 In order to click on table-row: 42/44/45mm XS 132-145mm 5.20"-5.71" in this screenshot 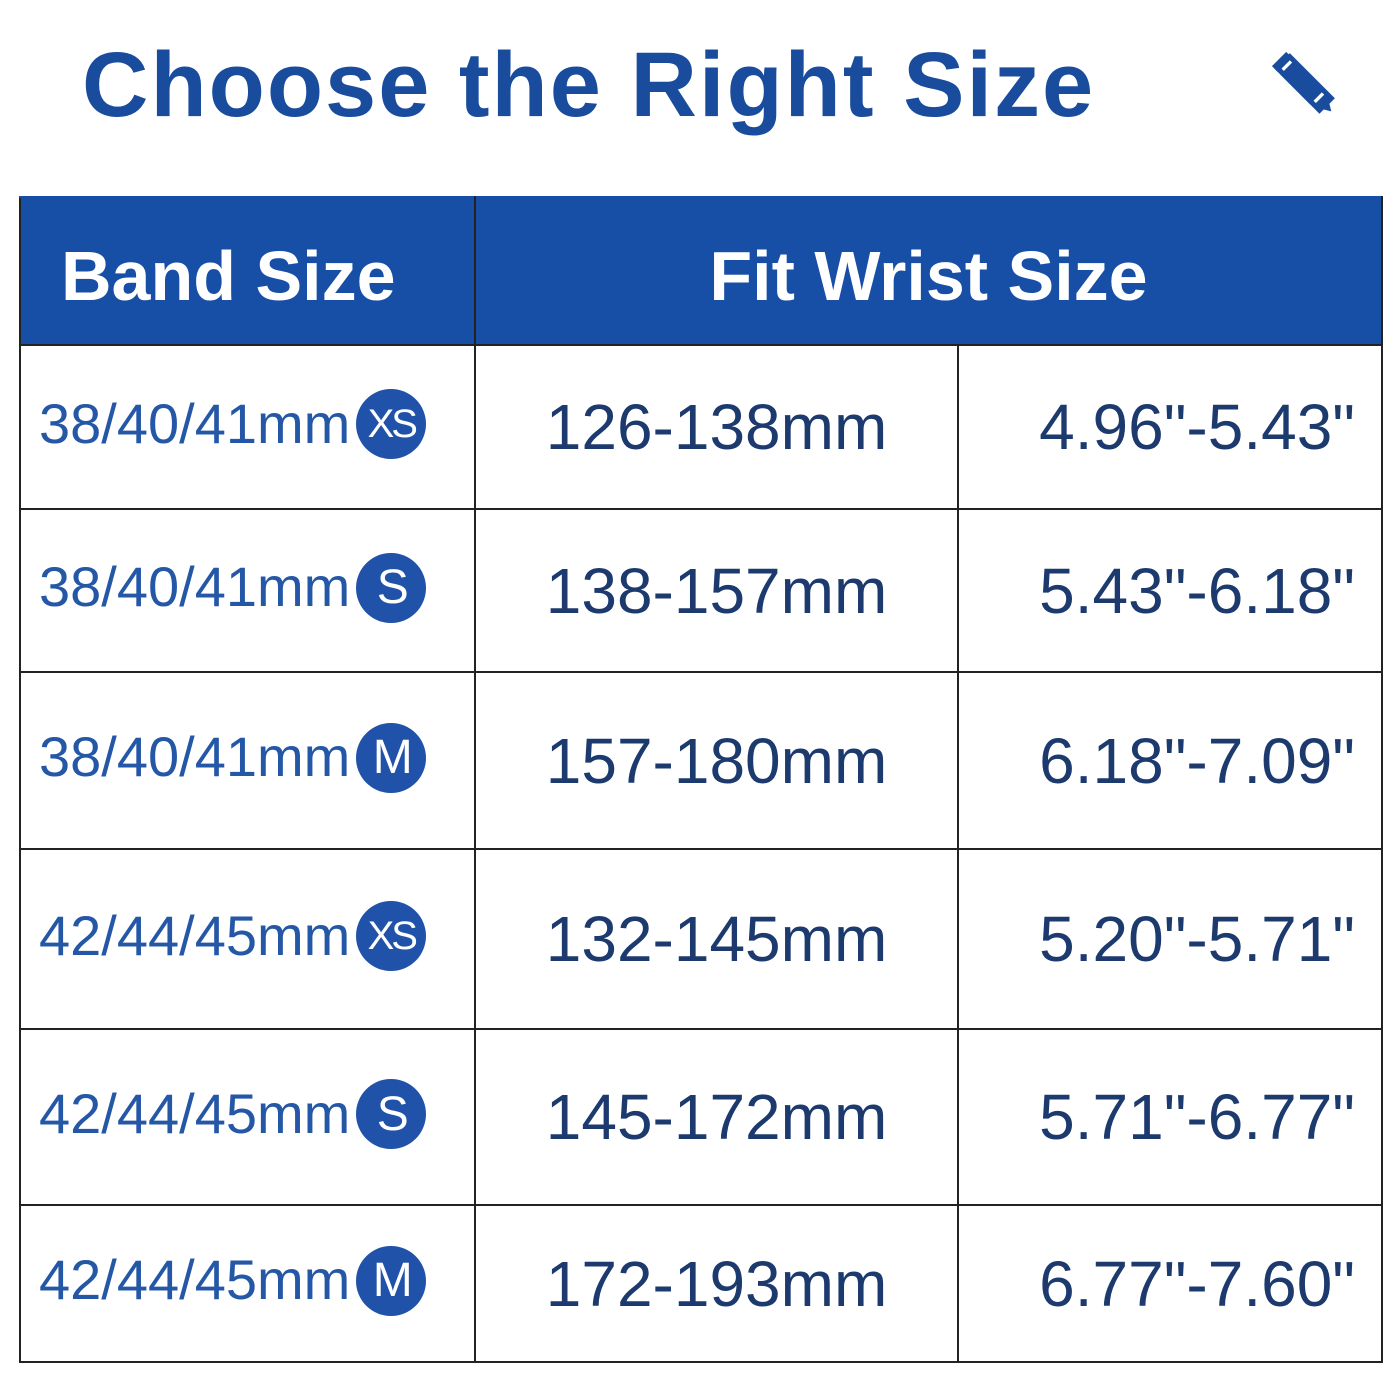, I will do `click(701, 939)`.